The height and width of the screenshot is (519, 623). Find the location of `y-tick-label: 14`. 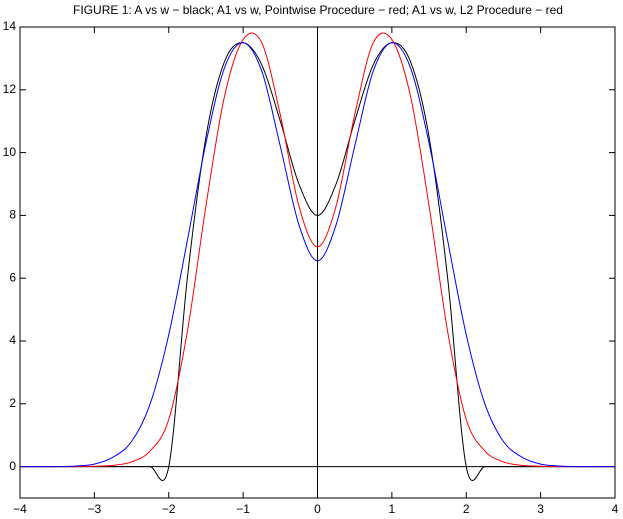

y-tick-label: 14 is located at coordinates (10, 26).